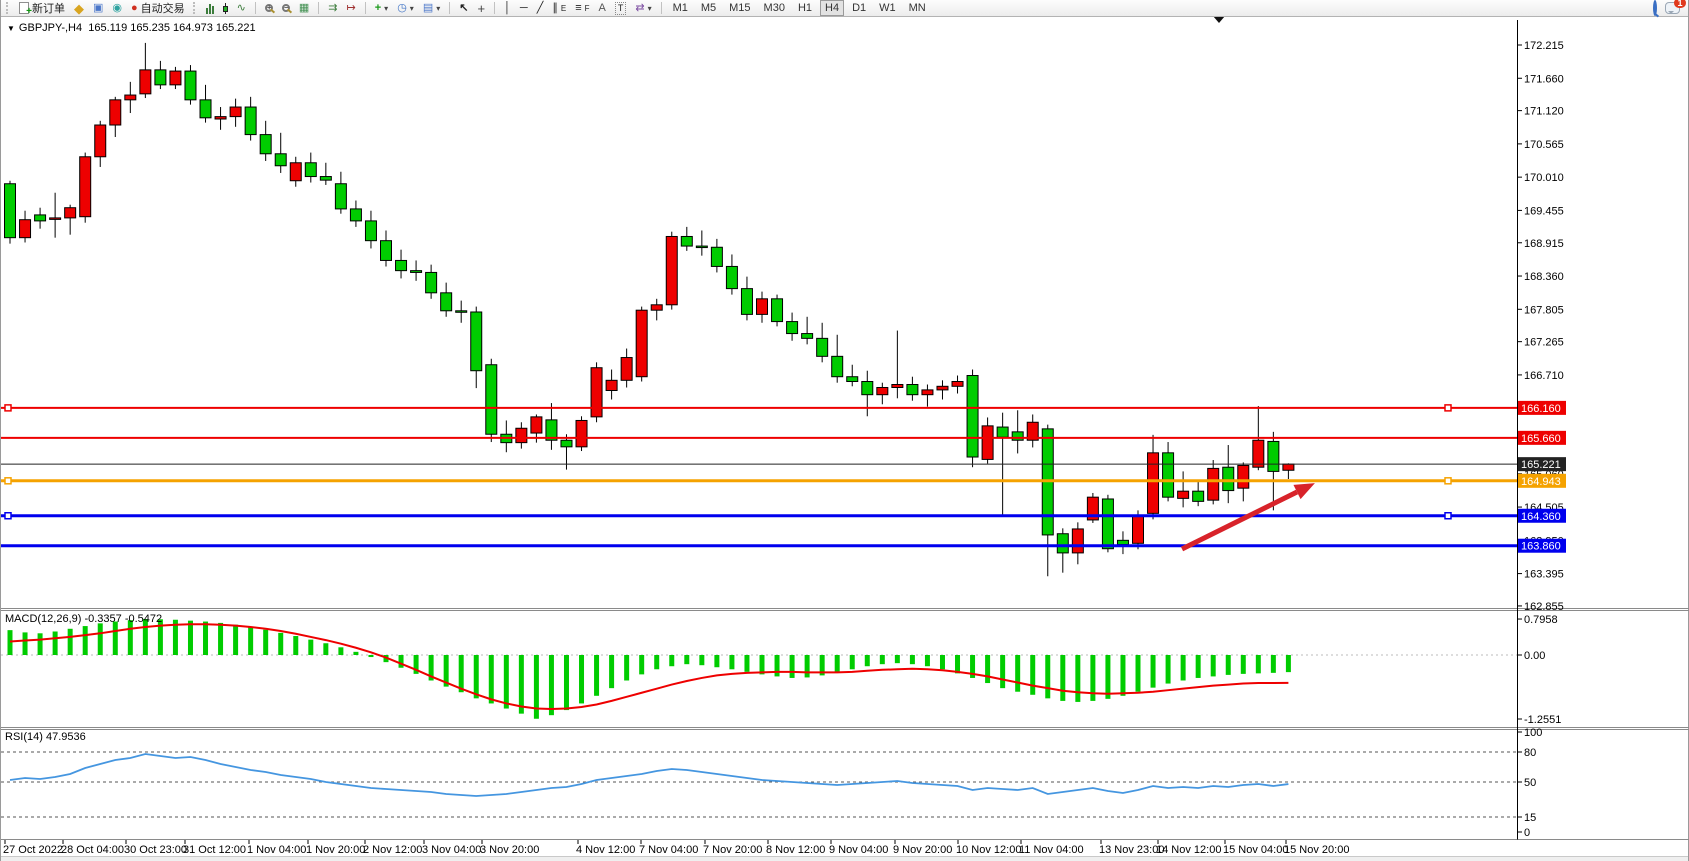  I want to click on price-badge-label: 164.943, so click(1541, 482).